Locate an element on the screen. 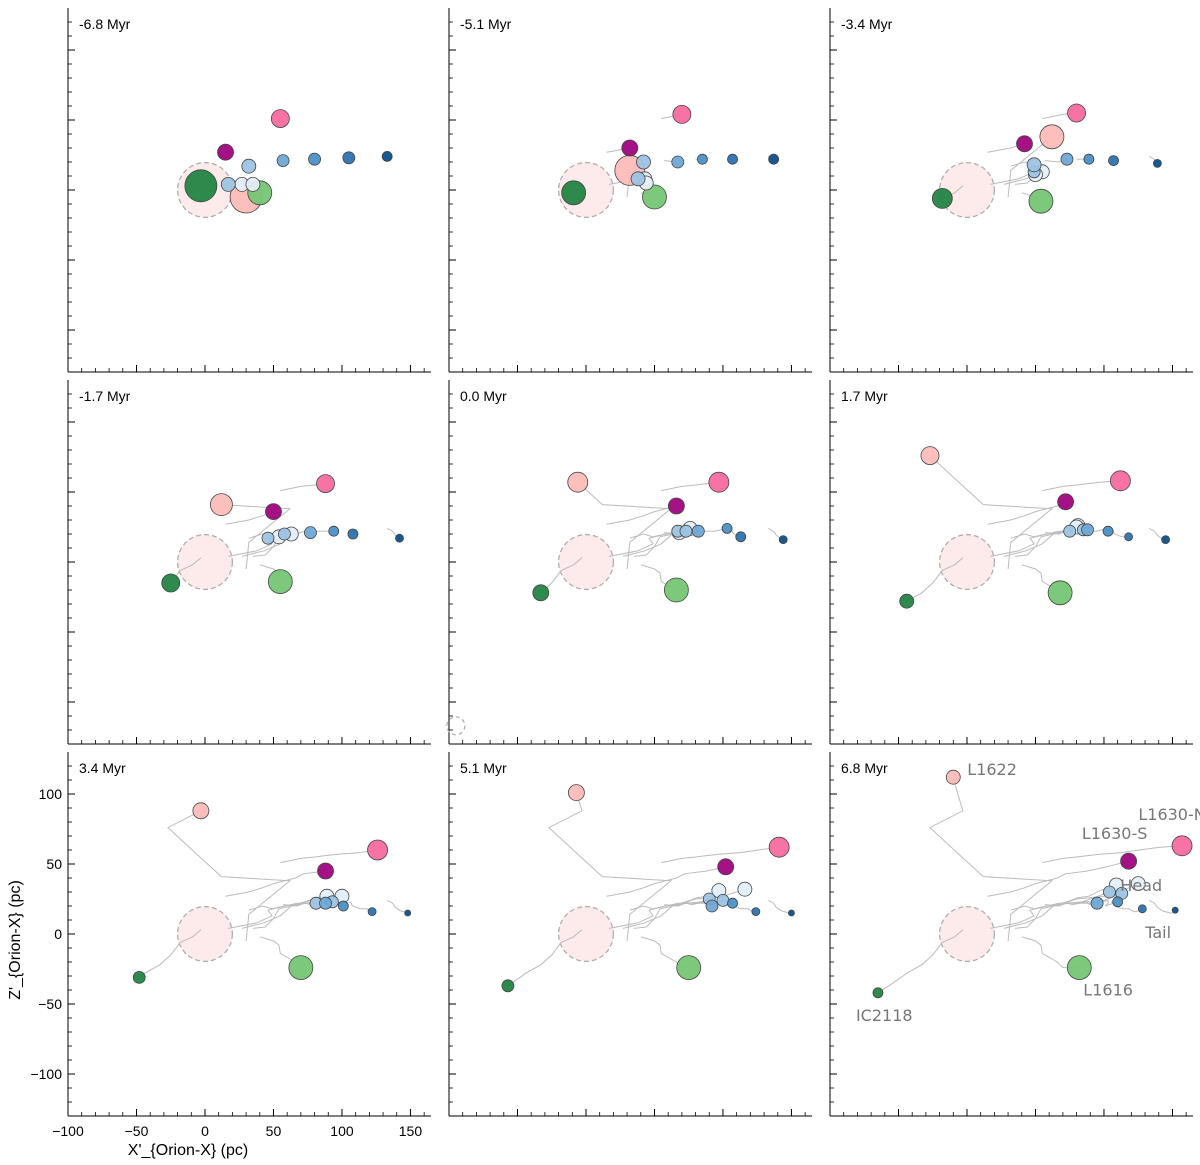 Image resolution: width=1200 pixels, height=1165 pixels. y-tick-label: −50 is located at coordinates (50, 1004).